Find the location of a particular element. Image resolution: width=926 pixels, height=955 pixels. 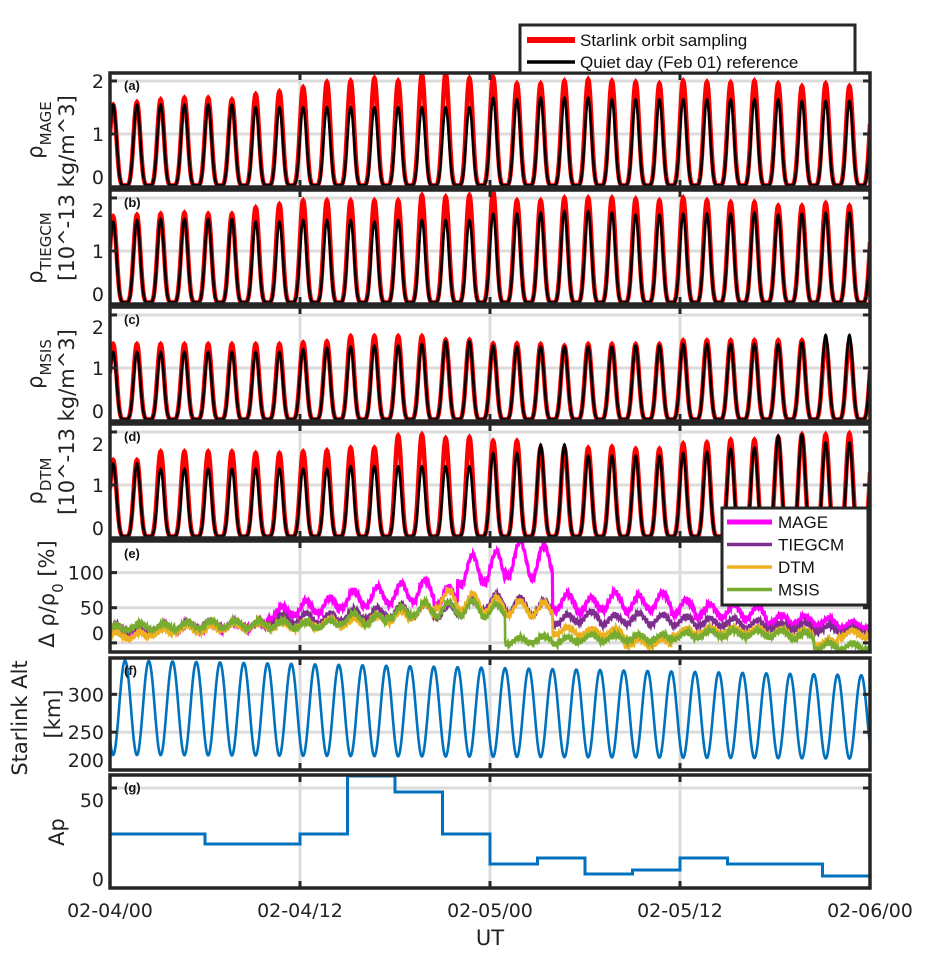

y-label-altitude: Starlink Alt is located at coordinates (20, 717).